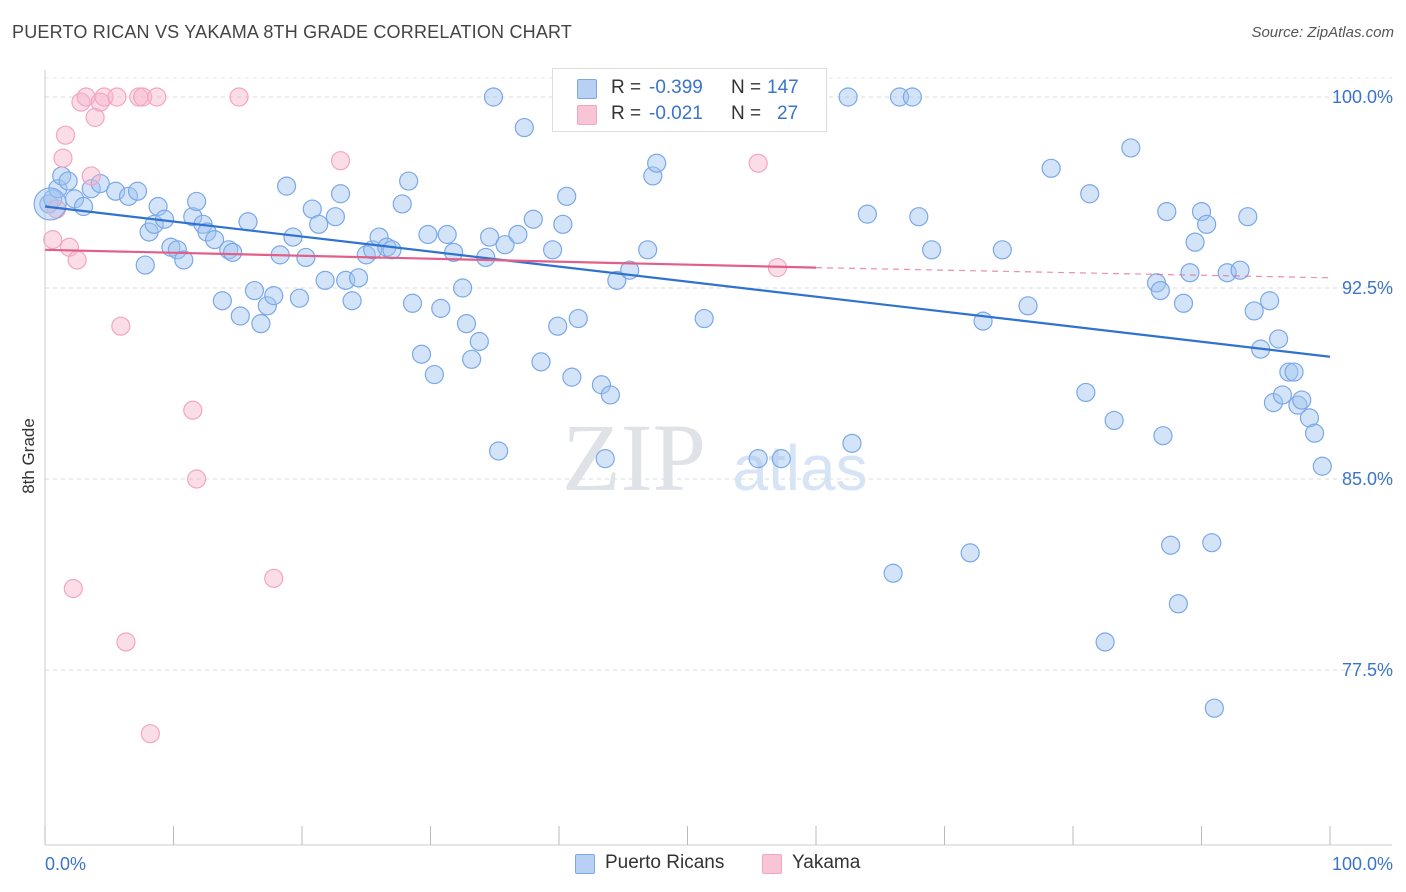 This screenshot has height=892, width=1406. What do you see at coordinates (587, 115) in the screenshot?
I see `legend-swatch-pink` at bounding box center [587, 115].